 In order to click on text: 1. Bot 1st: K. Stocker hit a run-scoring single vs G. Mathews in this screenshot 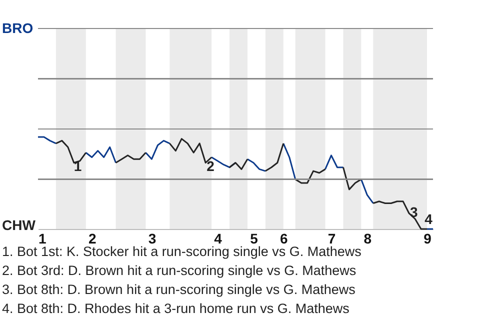, I will do `click(182, 251)`.